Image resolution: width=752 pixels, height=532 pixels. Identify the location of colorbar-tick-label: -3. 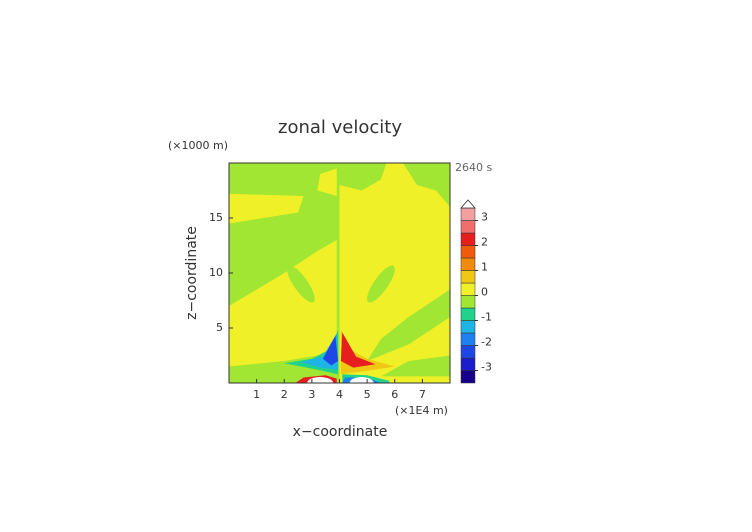
(486, 367).